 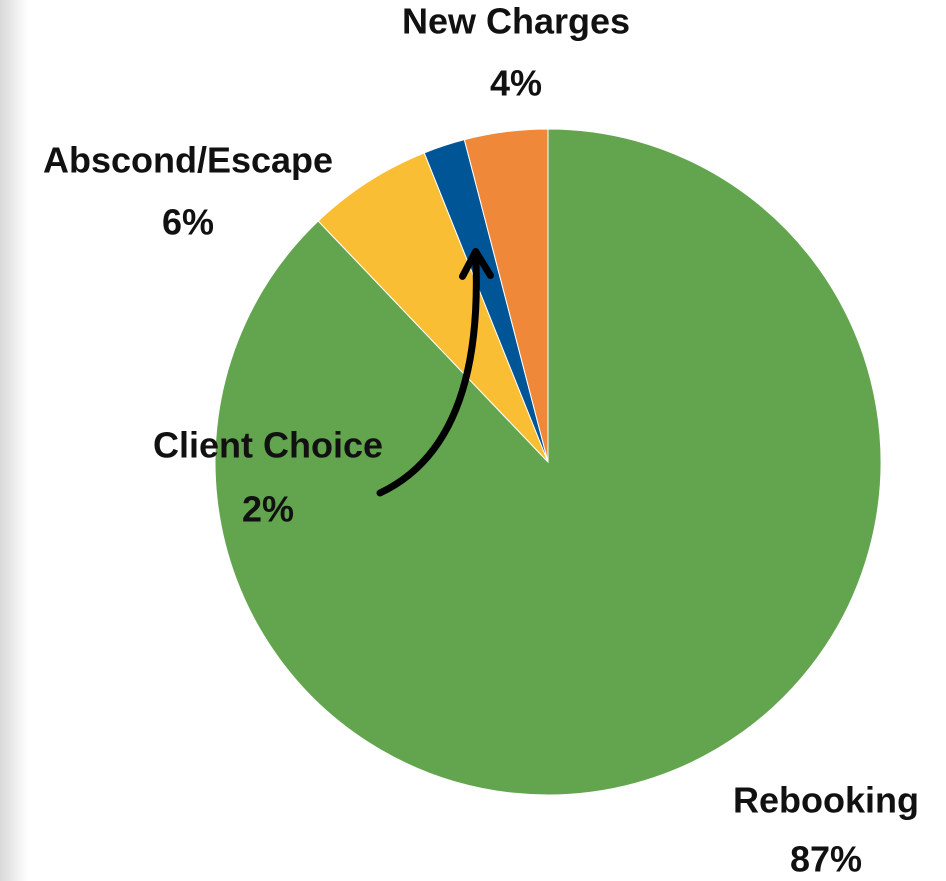 I want to click on slice-label: Rebooking, so click(x=826, y=800).